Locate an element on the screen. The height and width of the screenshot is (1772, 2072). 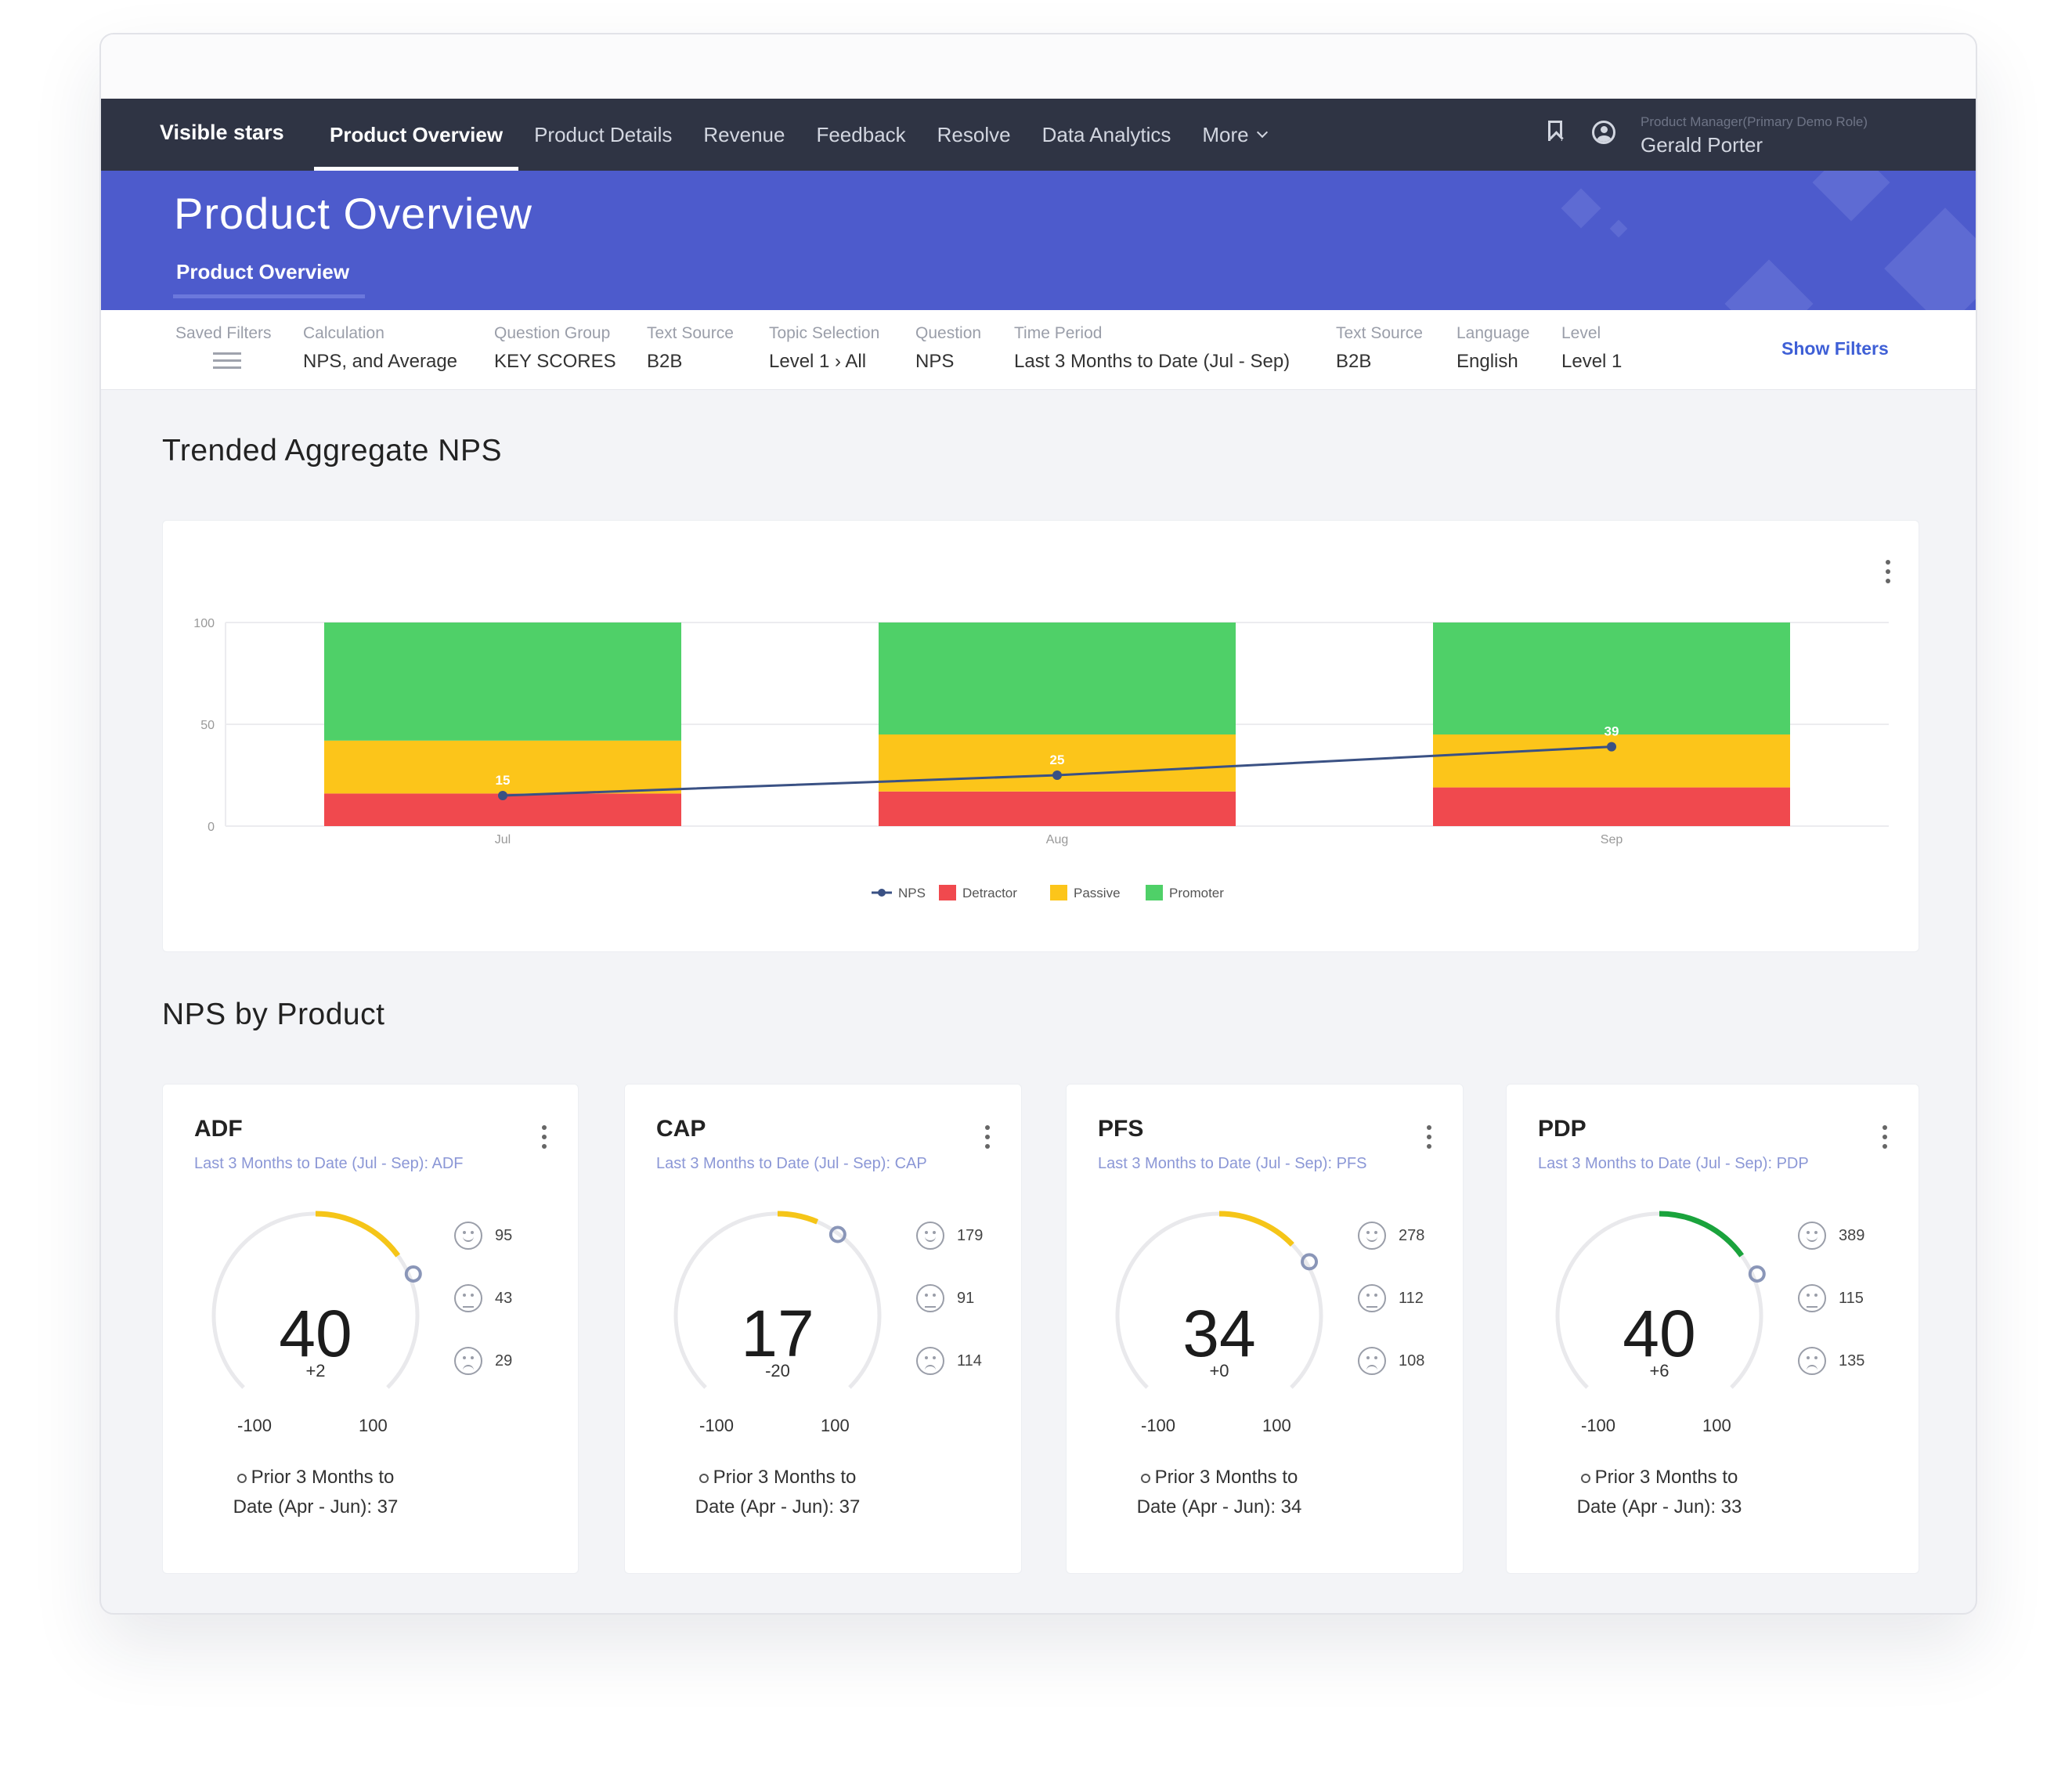
tab-product-overview: Product Overview is located at coordinates (416, 135).